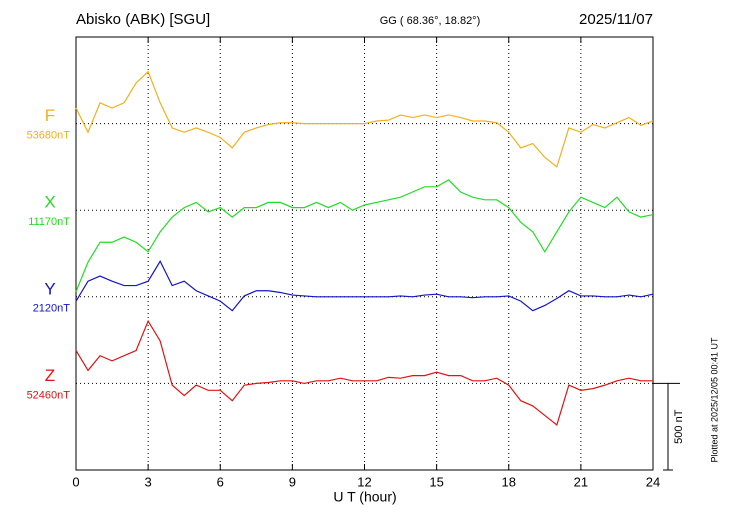 The height and width of the screenshot is (520, 730). I want to click on series-name: Y, so click(49, 288).